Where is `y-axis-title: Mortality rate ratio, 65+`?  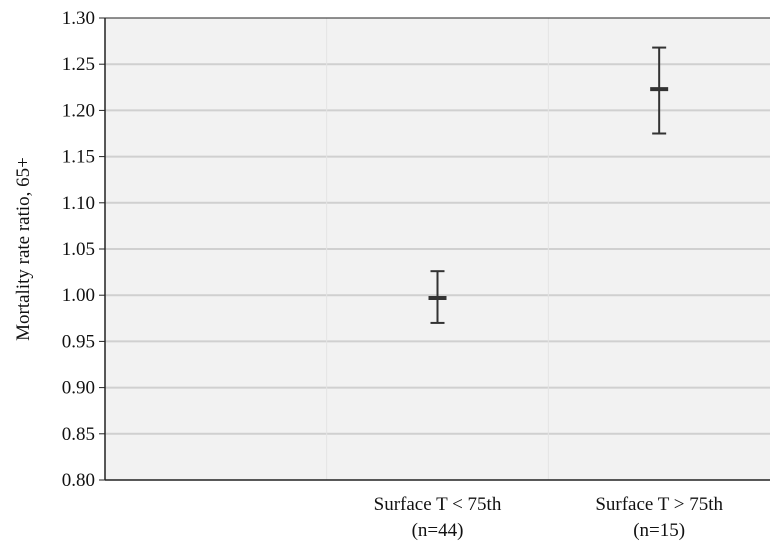
y-axis-title: Mortality rate ratio, 65+ is located at coordinates (23, 249).